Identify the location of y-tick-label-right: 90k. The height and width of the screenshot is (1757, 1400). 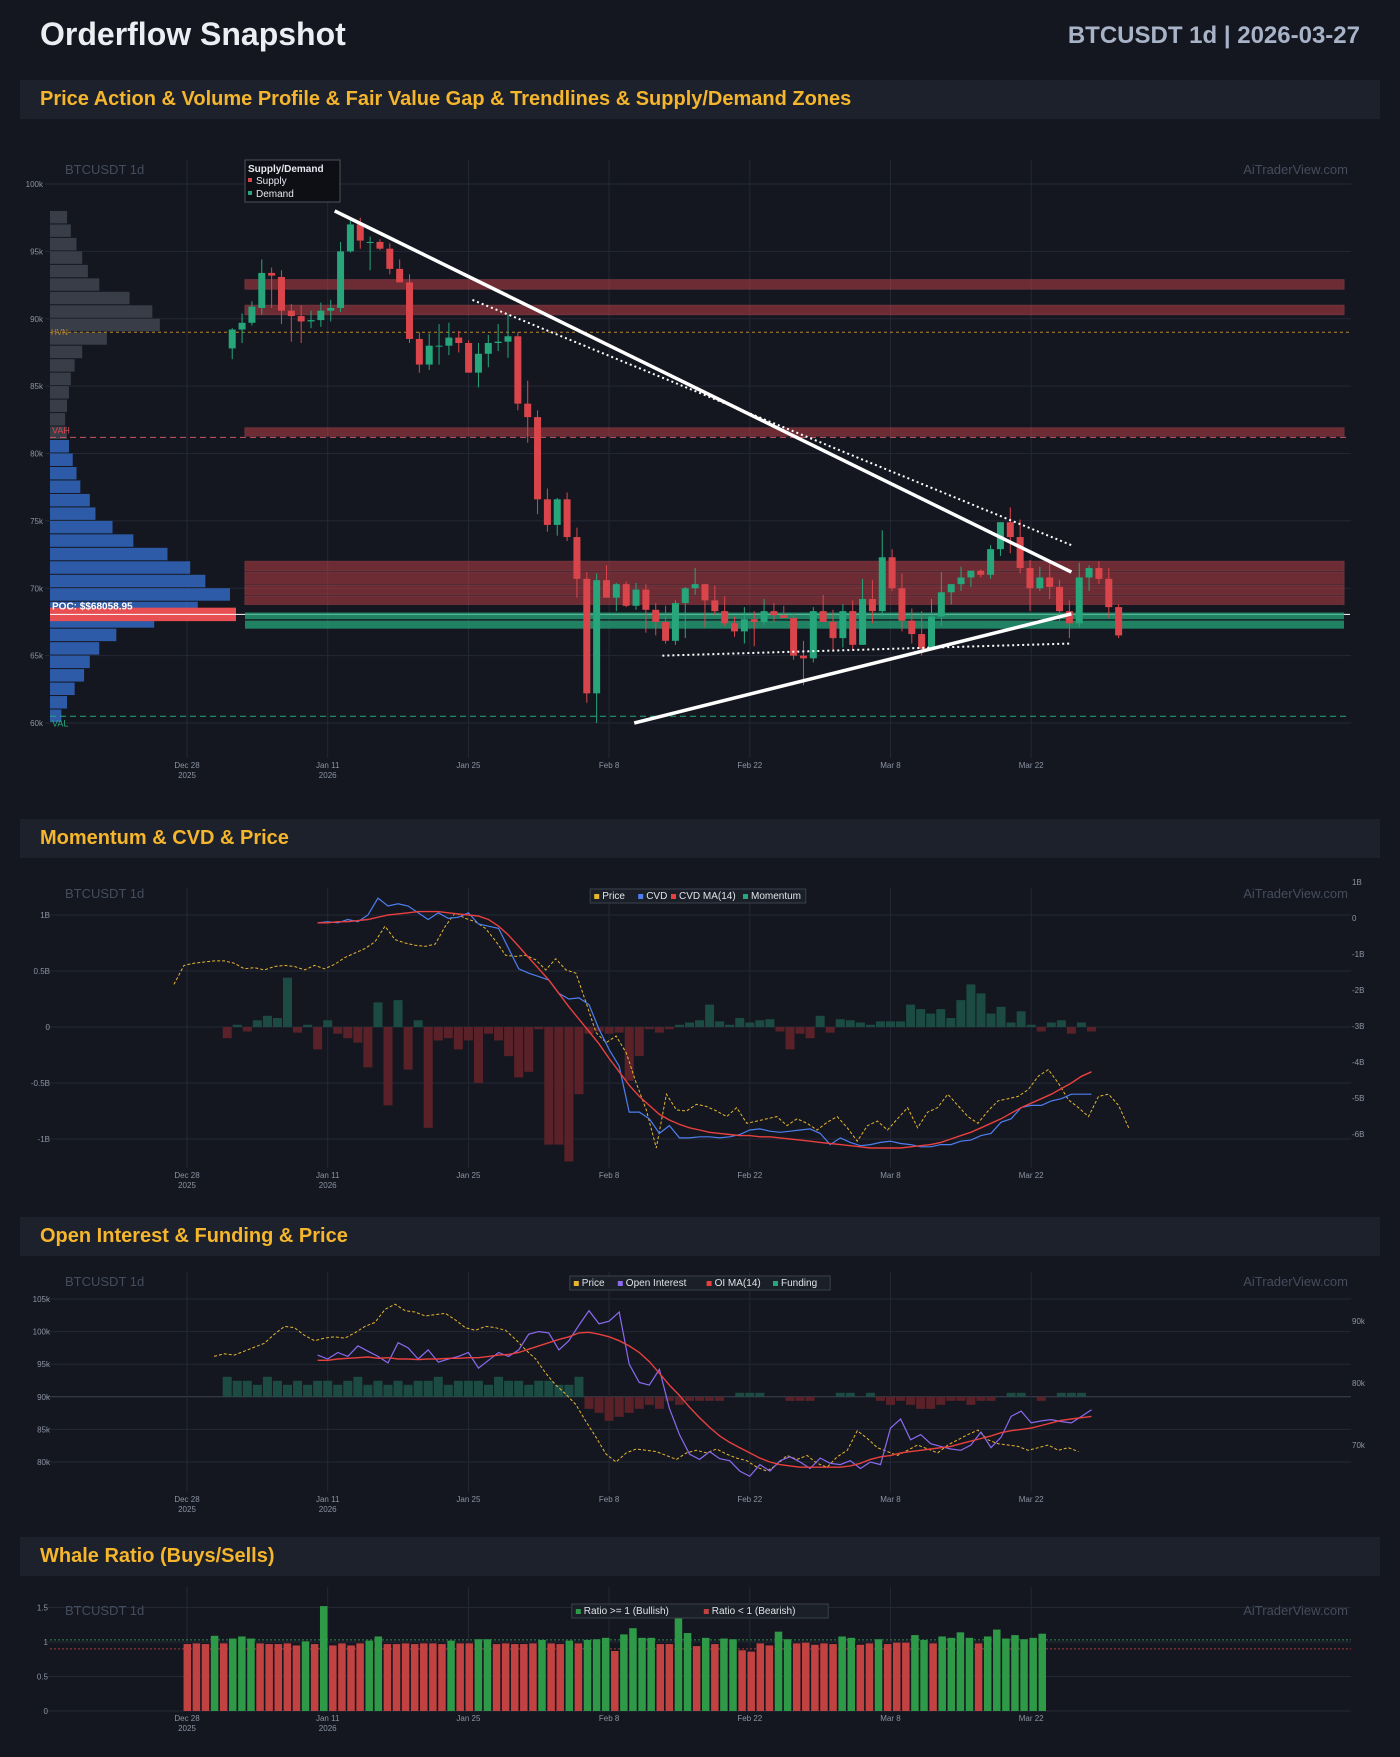
(1359, 1321).